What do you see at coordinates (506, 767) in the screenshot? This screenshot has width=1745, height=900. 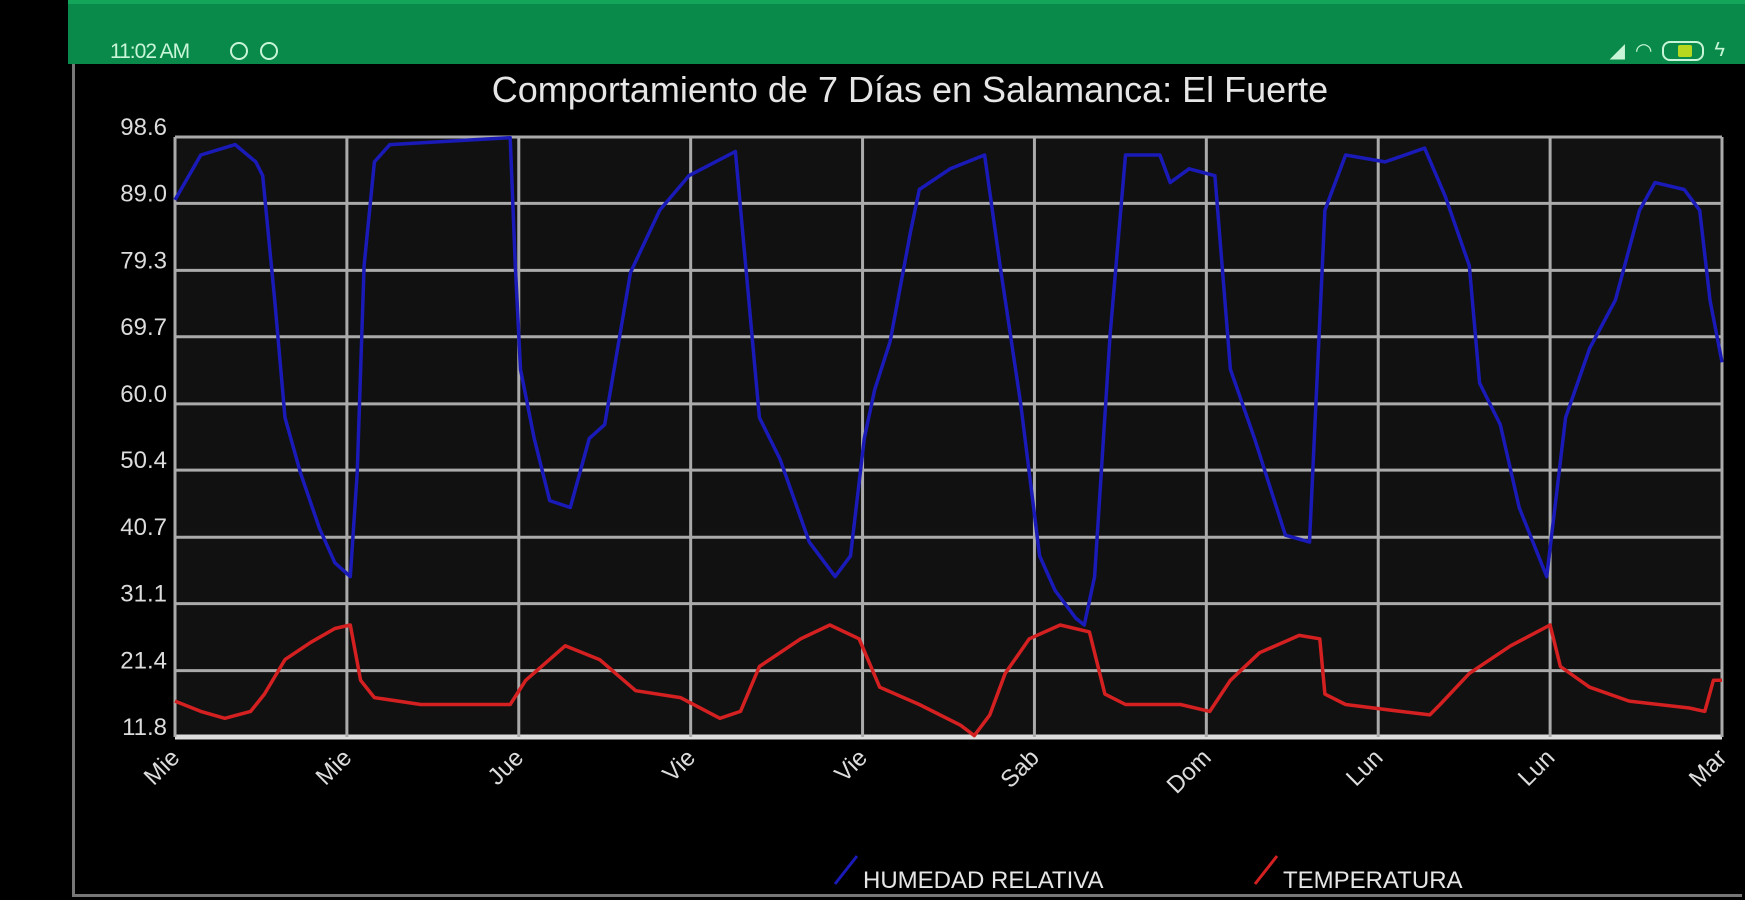 I see `x-tick-label: Jue` at bounding box center [506, 767].